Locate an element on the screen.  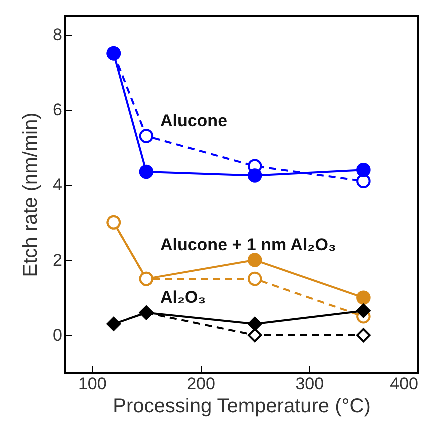
y-tick-label: 6 is located at coordinates (57, 110).